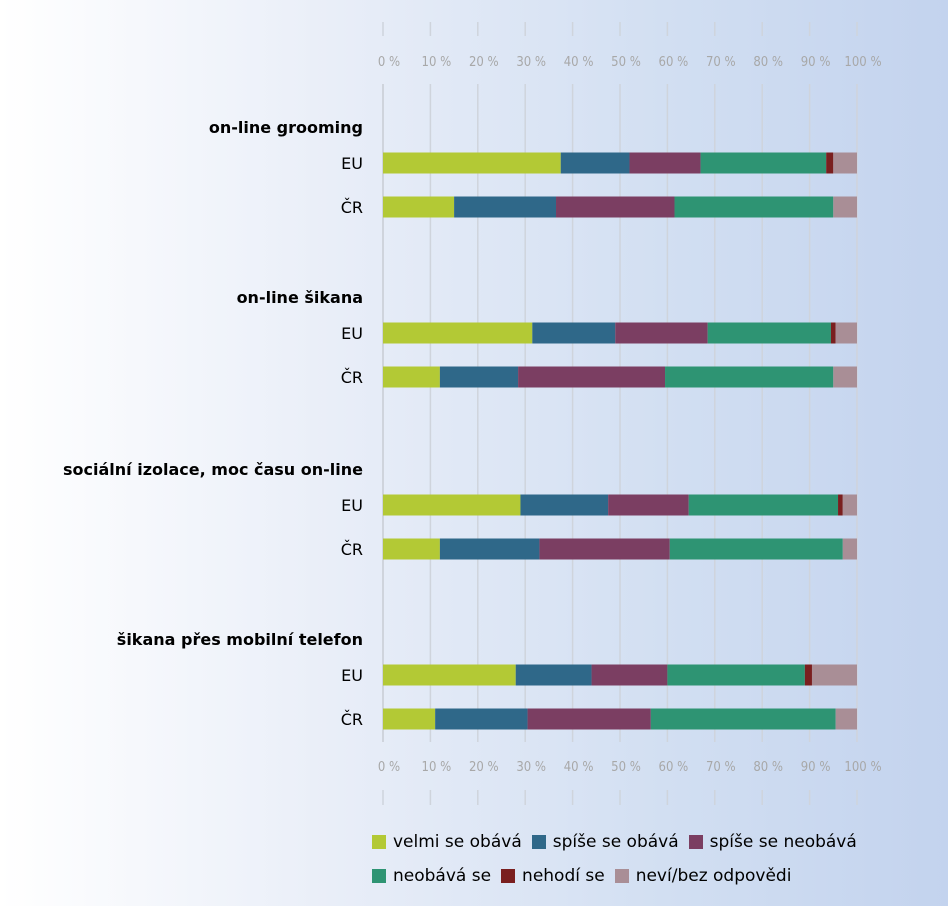 The image size is (948, 906). I want to click on legend-label: spíše se obává, so click(615, 842).